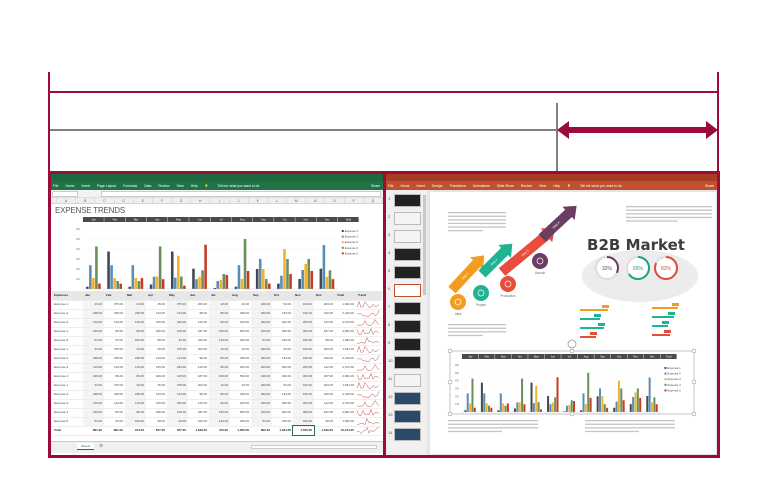  What do you see at coordinates (198, 341) in the screenshot?
I see `cell-value: 443.00` at bounding box center [198, 341].